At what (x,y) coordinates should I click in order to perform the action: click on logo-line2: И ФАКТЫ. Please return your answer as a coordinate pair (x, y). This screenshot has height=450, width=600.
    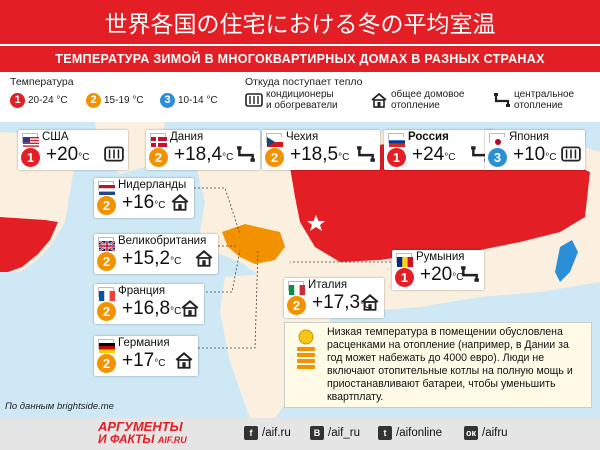
    Looking at the image, I should click on (126, 439).